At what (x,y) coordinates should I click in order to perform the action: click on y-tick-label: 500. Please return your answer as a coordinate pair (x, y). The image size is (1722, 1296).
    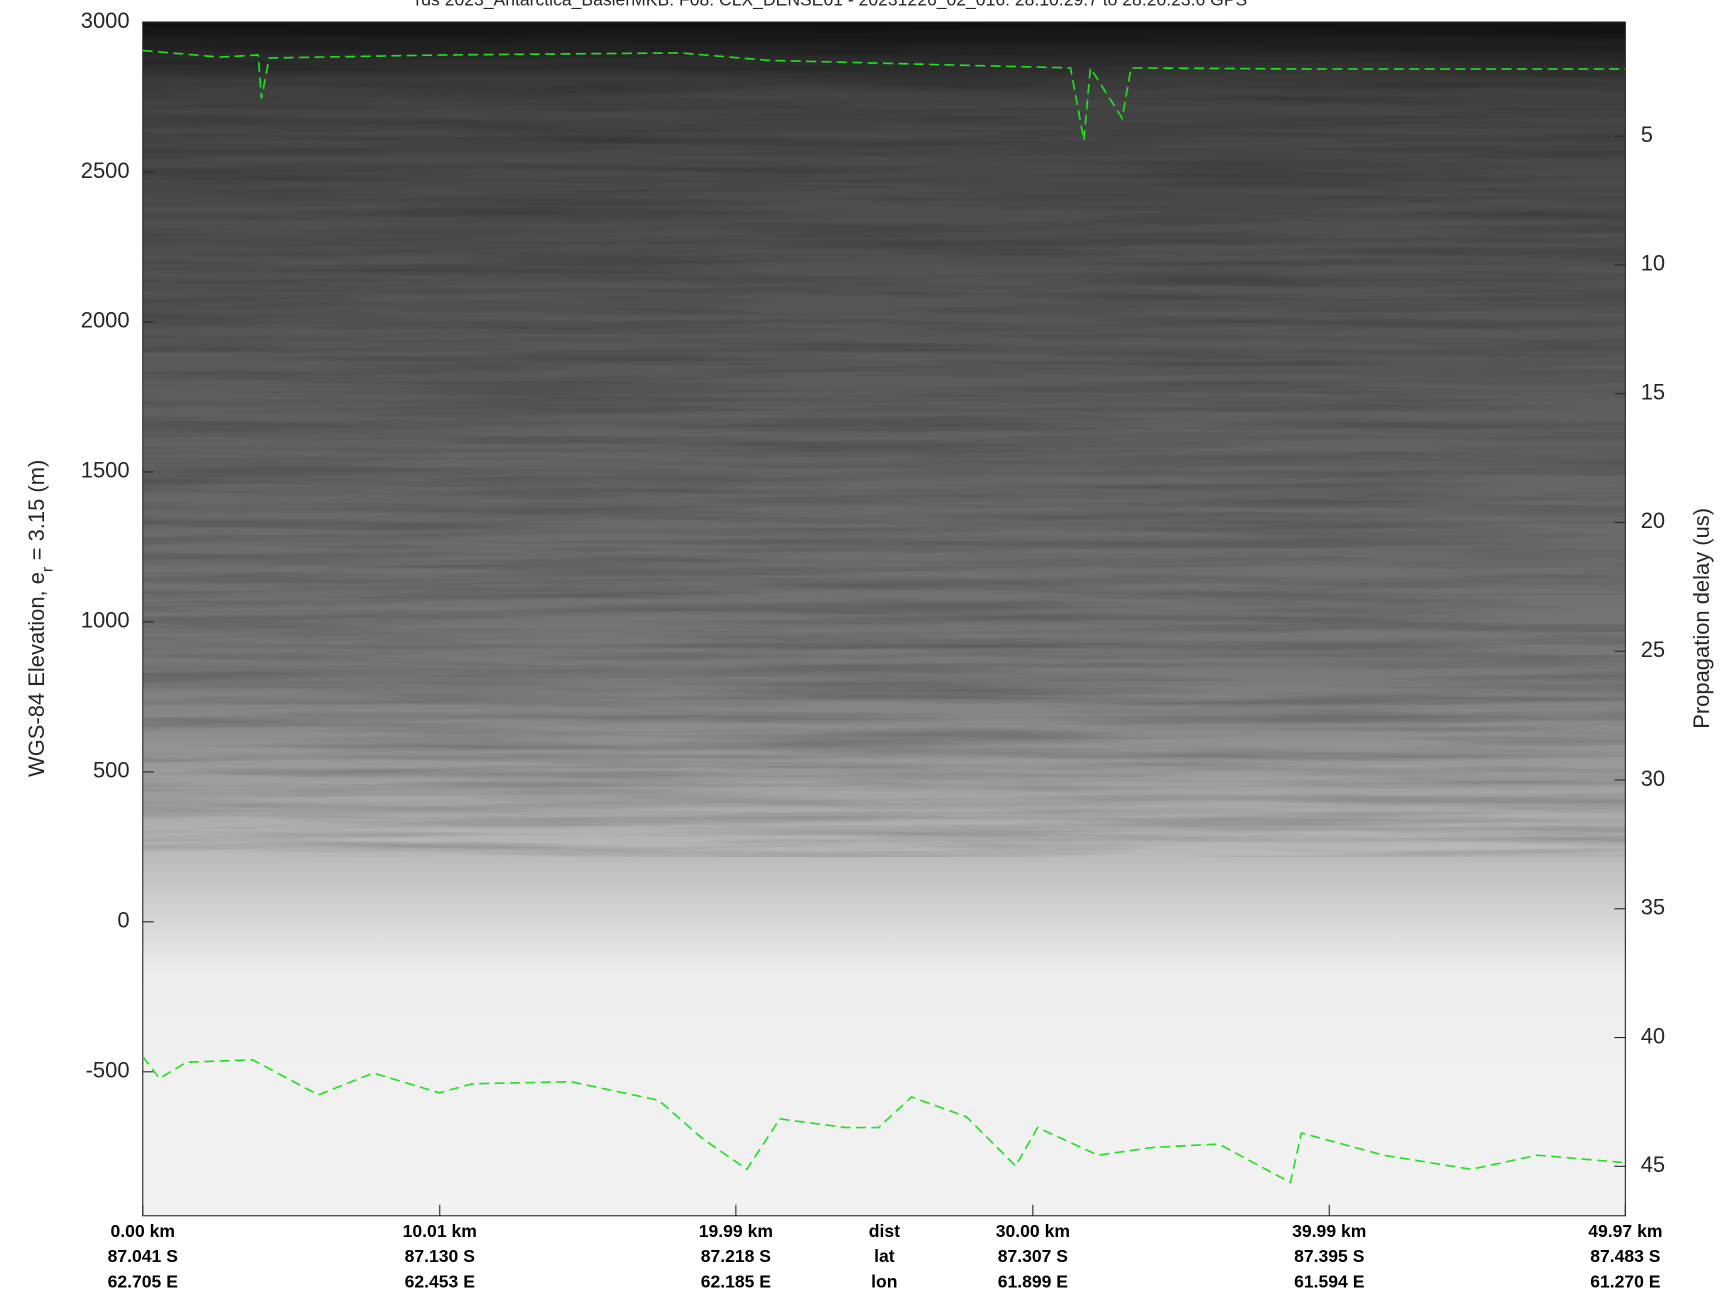
    Looking at the image, I should click on (111, 770).